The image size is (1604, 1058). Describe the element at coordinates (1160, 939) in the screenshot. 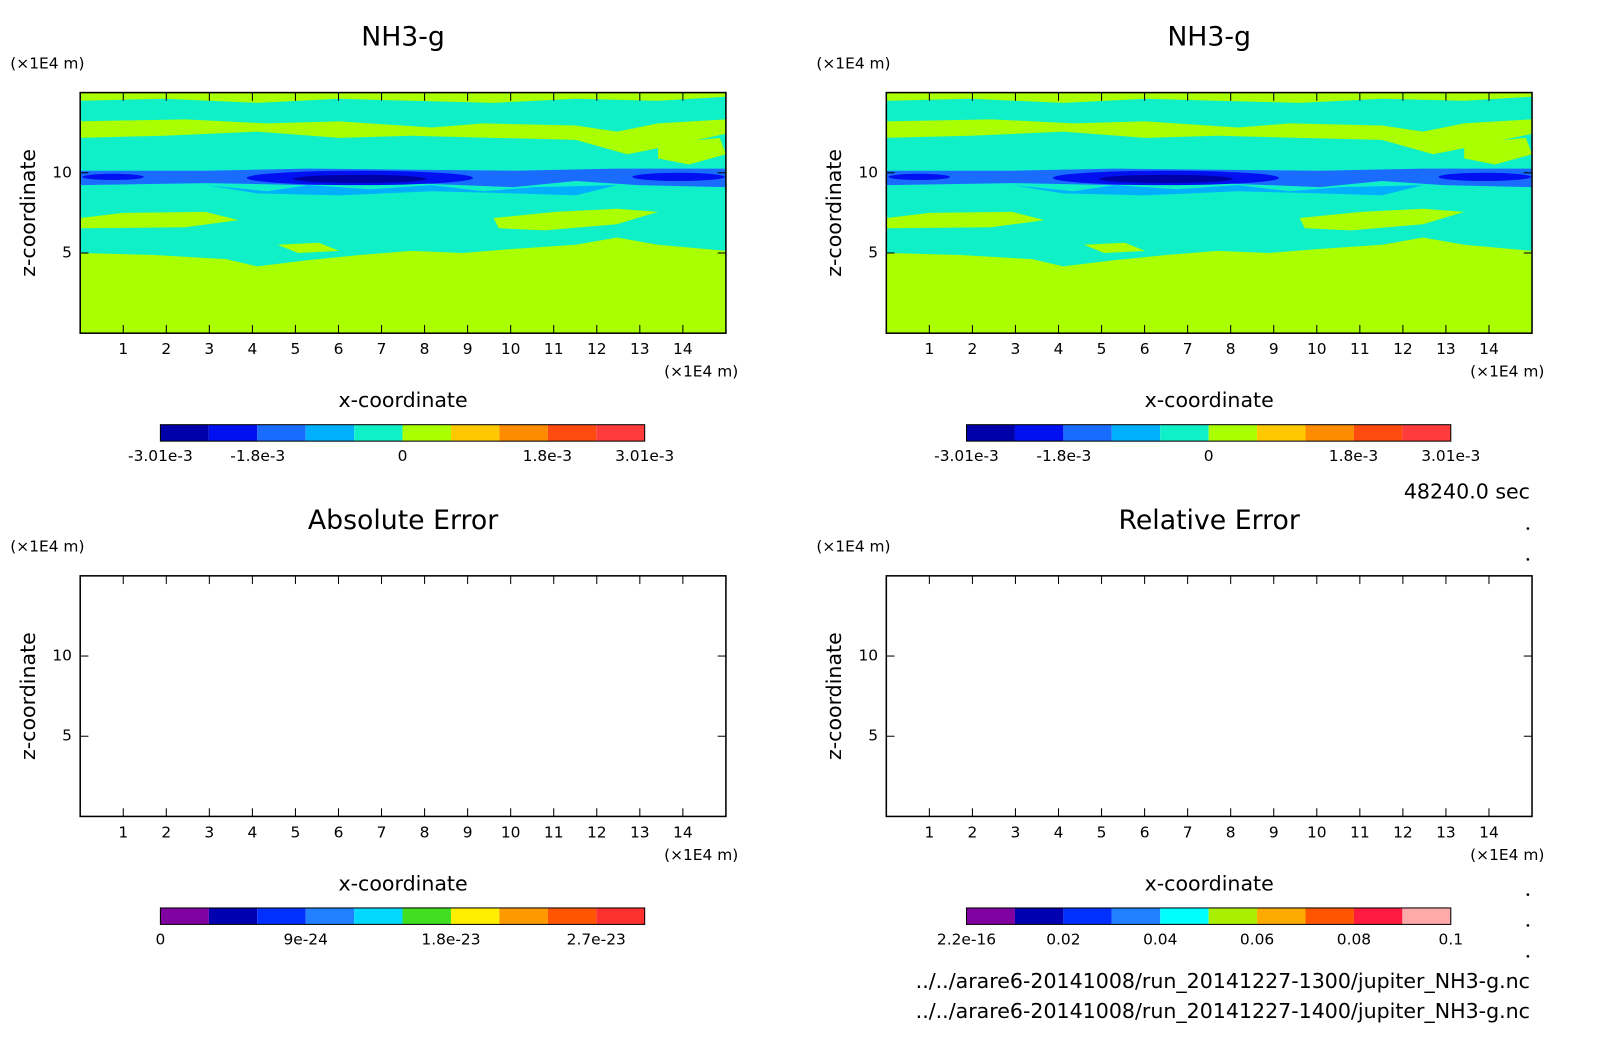

I see `colorbar-tick-label: 0.04` at that location.